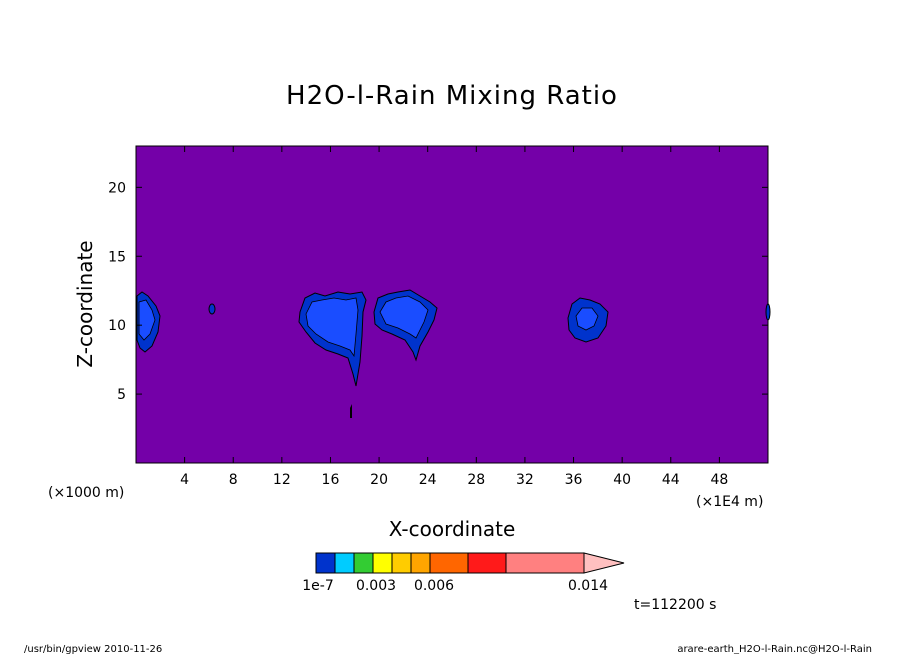 This screenshot has height=654, width=904. Describe the element at coordinates (671, 480) in the screenshot. I see `x-tick-label-10: 44` at that location.